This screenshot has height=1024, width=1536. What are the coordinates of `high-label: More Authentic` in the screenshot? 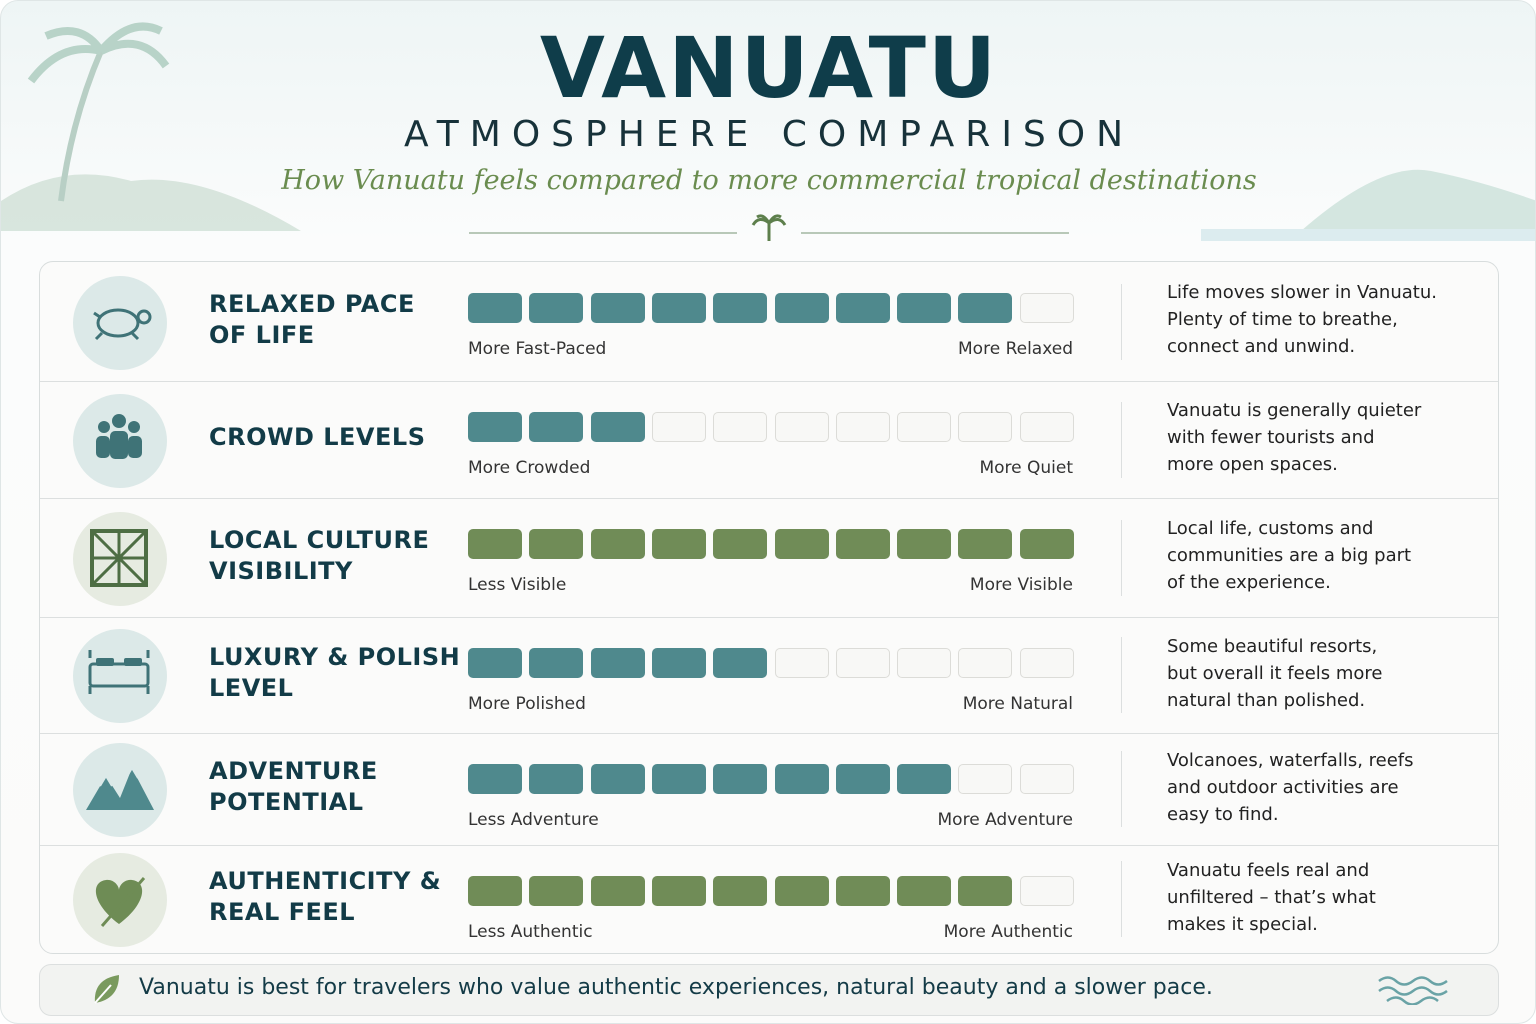 It's located at (1008, 932).